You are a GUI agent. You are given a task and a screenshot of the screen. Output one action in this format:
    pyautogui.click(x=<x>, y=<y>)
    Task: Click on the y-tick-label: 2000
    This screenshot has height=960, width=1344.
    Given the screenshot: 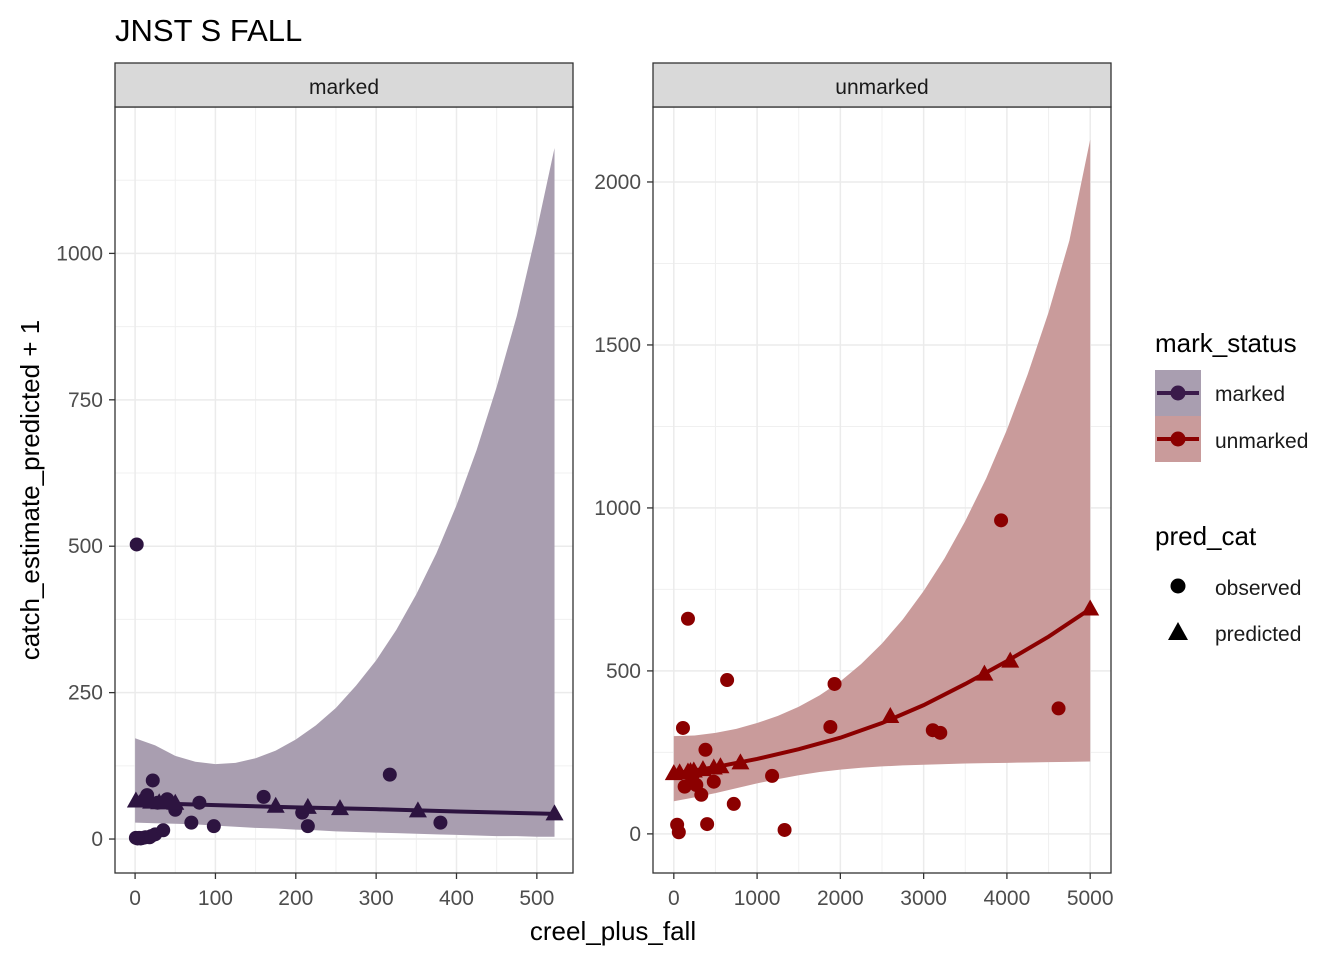 What is the action you would take?
    pyautogui.click(x=617, y=182)
    